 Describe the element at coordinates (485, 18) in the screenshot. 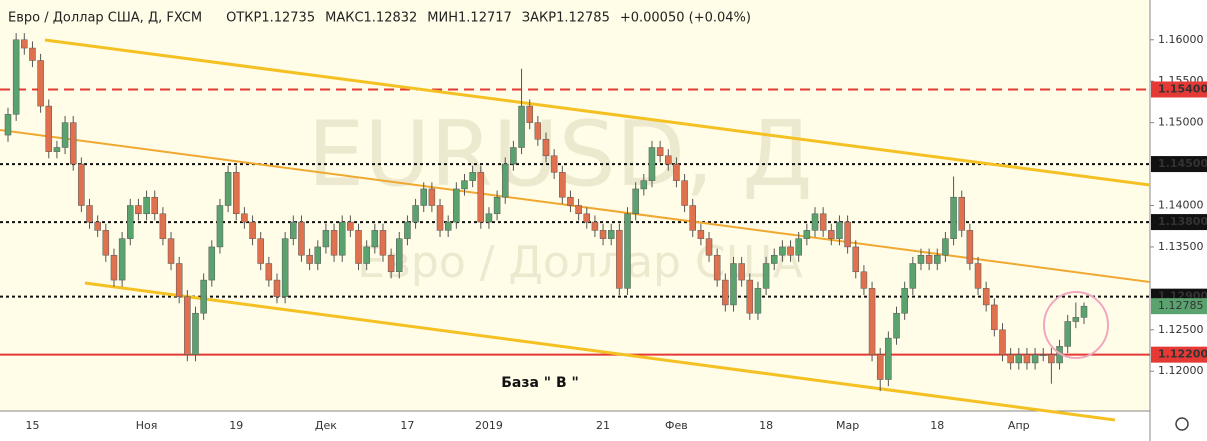

I see `stat-value: 1.12717` at that location.